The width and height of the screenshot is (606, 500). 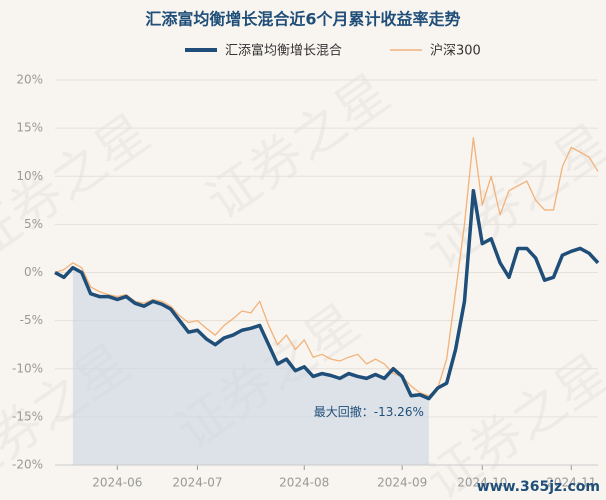 I want to click on y-tick-label: -5%, so click(x=31, y=320).